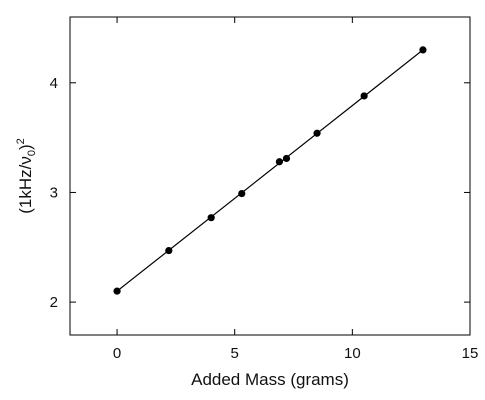 This screenshot has width=485, height=400. Describe the element at coordinates (21, 141) in the screenshot. I see `y-axis-title-sup: 2` at that location.